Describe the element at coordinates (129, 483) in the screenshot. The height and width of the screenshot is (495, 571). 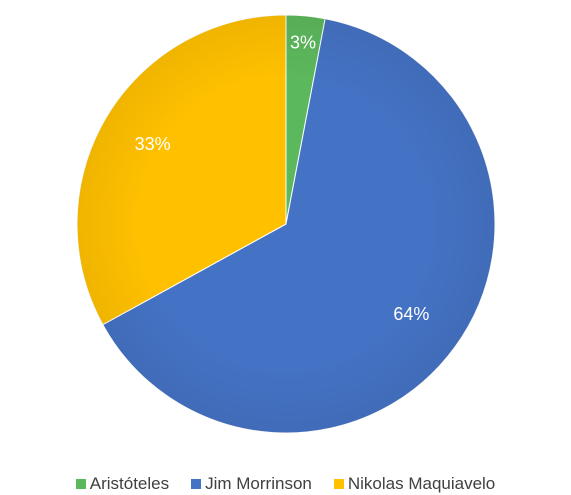
I see `legend-label-aristoteles: Aristóteles` at that location.